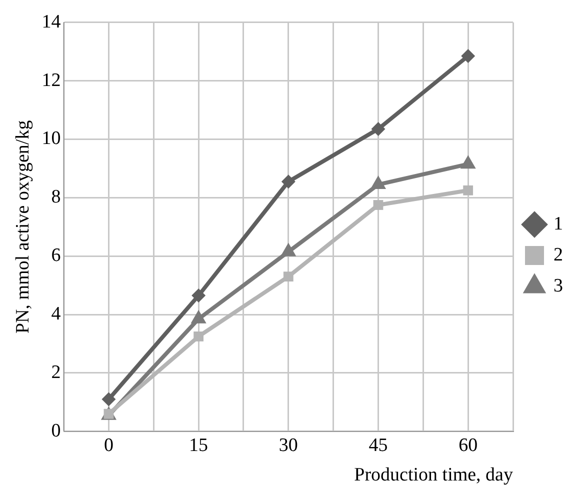 This screenshot has height=499, width=585. What do you see at coordinates (288, 445) in the screenshot?
I see `x-tick-label: 30` at bounding box center [288, 445].